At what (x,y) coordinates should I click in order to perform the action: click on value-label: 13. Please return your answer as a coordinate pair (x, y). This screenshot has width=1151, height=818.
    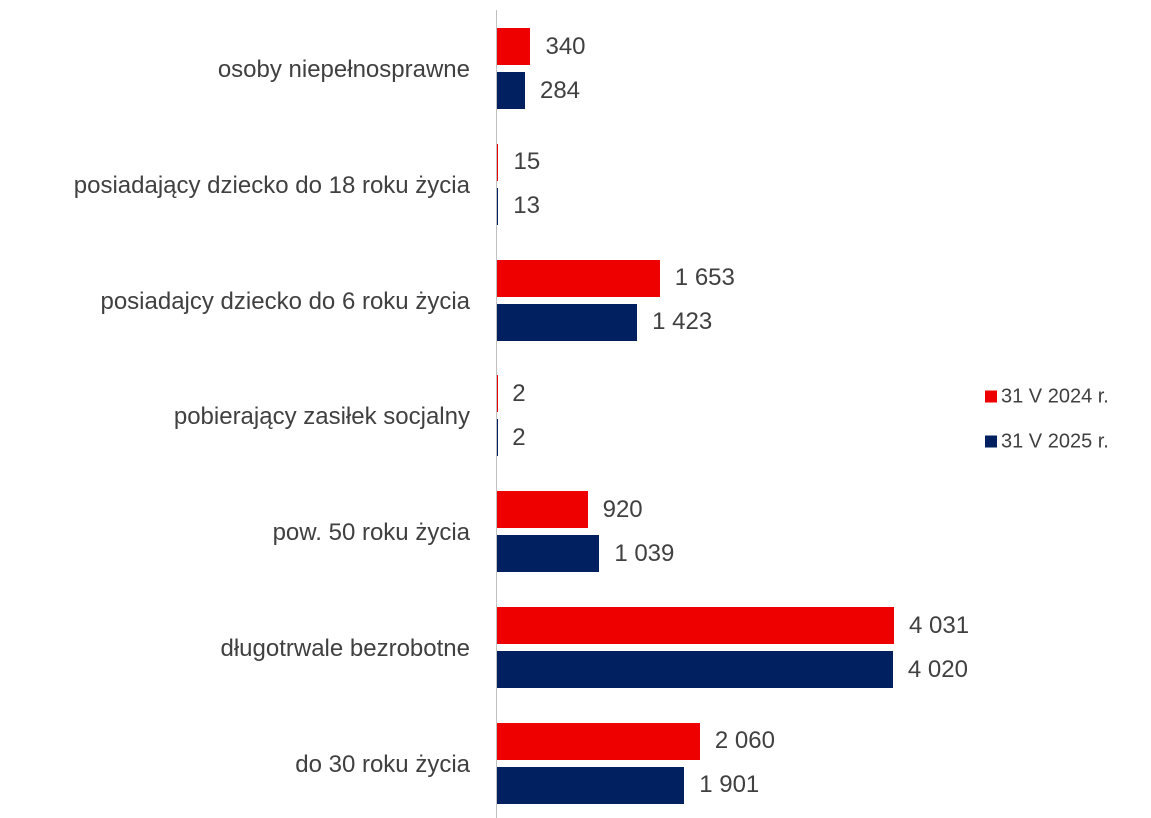
    Looking at the image, I should click on (526, 206).